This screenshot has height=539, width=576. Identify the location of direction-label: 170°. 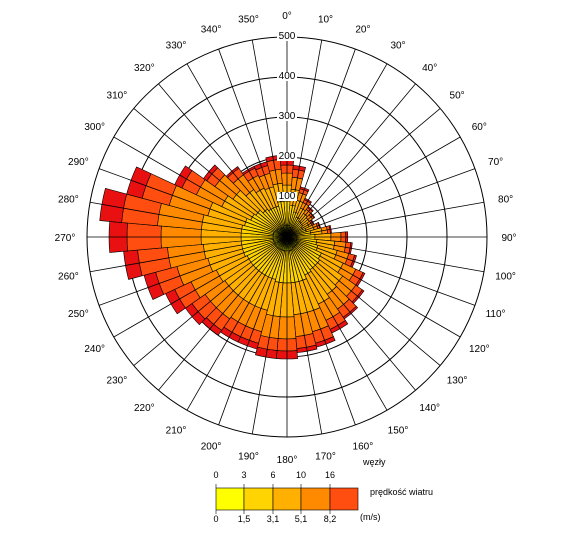
(325, 457).